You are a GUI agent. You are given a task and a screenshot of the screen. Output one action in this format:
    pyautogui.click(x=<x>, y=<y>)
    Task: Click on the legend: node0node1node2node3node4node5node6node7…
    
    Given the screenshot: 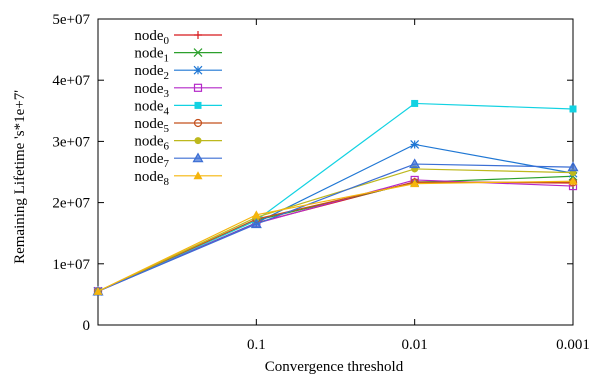 What is the action you would take?
    pyautogui.click(x=178, y=108)
    